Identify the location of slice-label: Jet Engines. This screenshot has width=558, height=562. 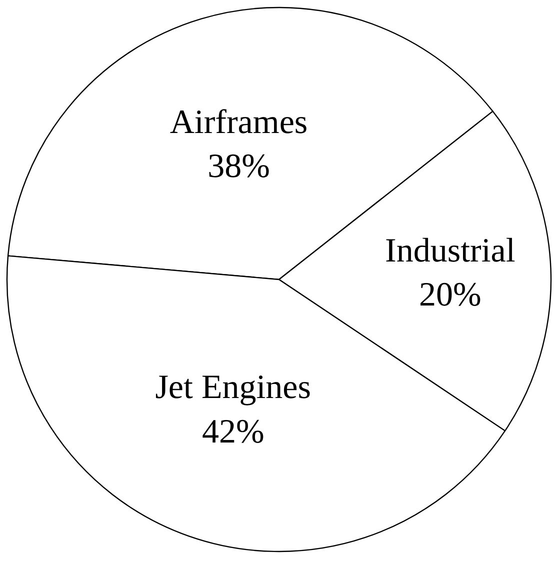
(233, 387).